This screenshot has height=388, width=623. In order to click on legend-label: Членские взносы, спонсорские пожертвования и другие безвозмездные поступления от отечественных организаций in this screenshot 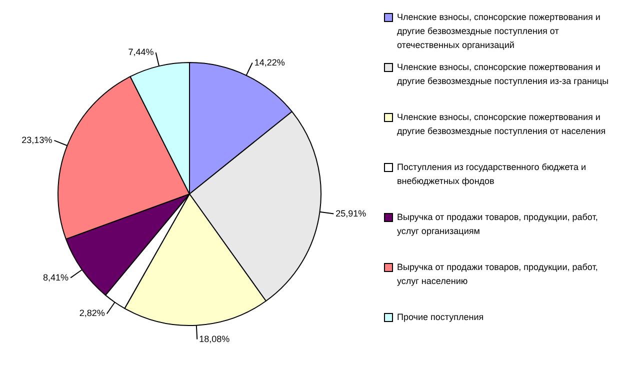, I will do `click(499, 31)`.